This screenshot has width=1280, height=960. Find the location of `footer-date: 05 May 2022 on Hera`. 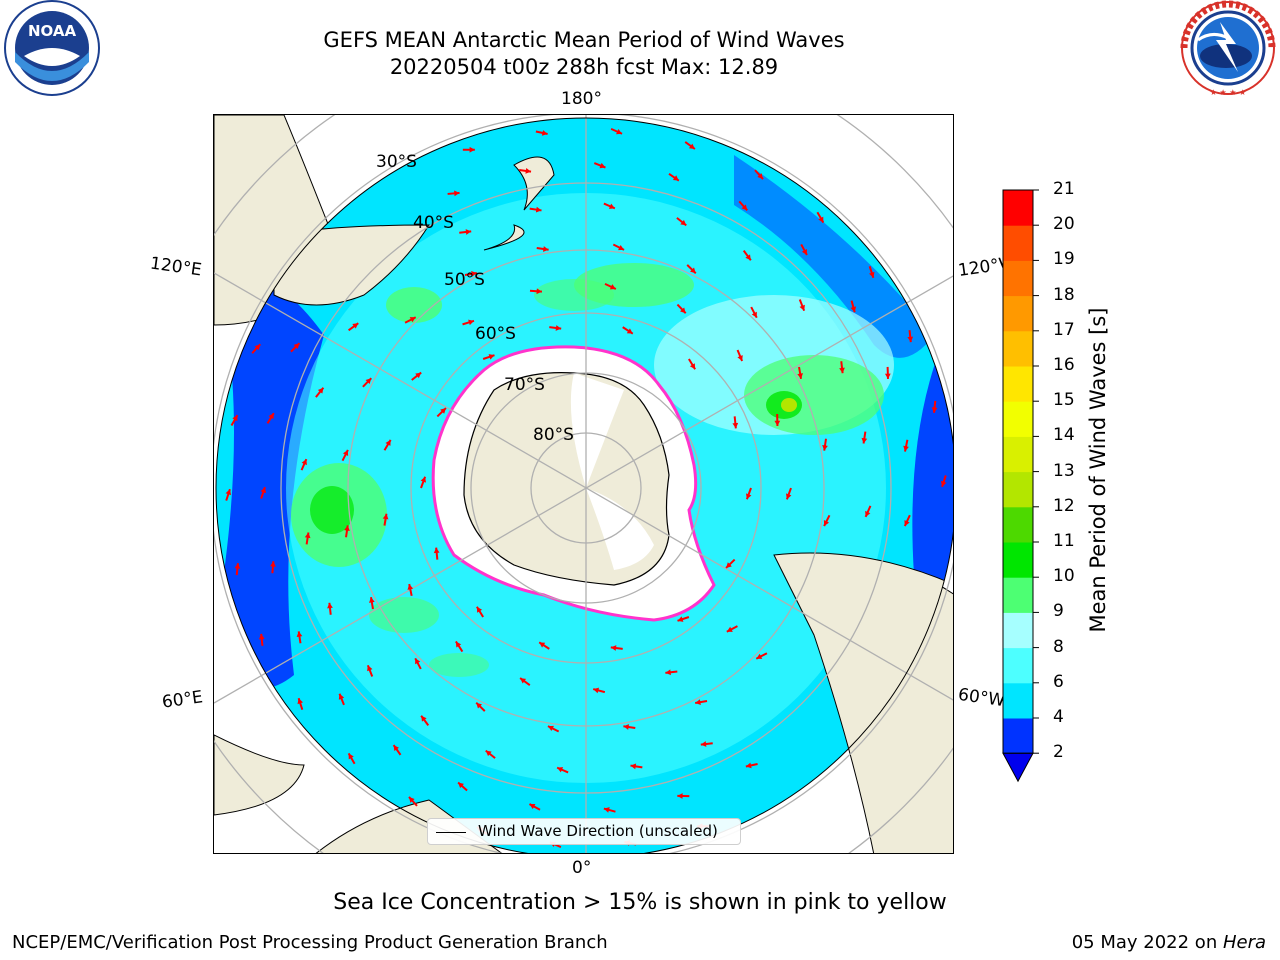

footer-date: 05 May 2022 on Hera is located at coordinates (1169, 942).